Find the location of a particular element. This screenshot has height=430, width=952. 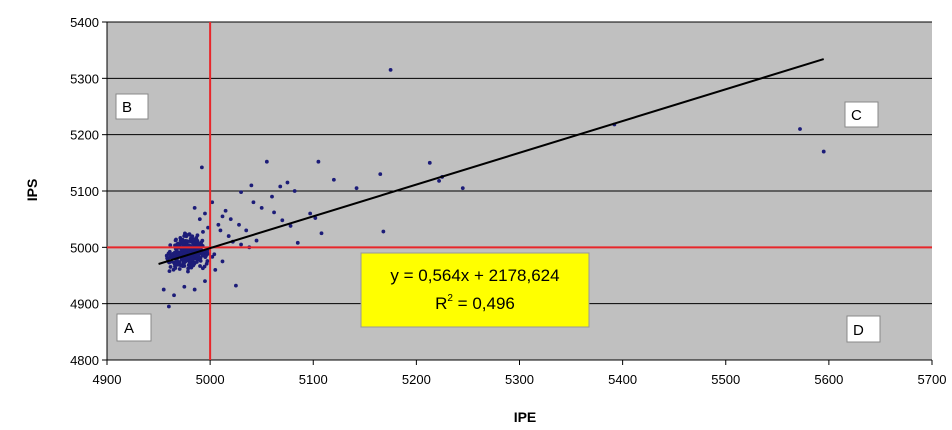

y-tick-label: 5000 is located at coordinates (84, 247).